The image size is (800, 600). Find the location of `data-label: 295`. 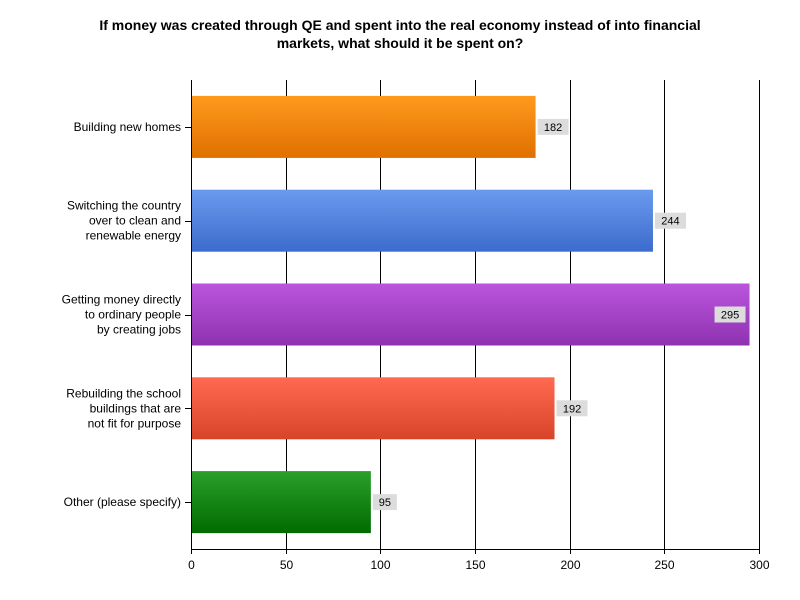

data-label: 295 is located at coordinates (730, 316).